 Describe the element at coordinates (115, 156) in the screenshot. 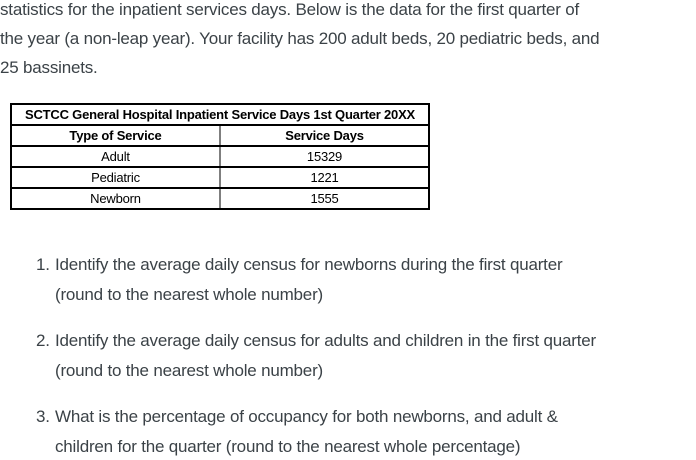

I see `cell-adult-type: Adult` at that location.